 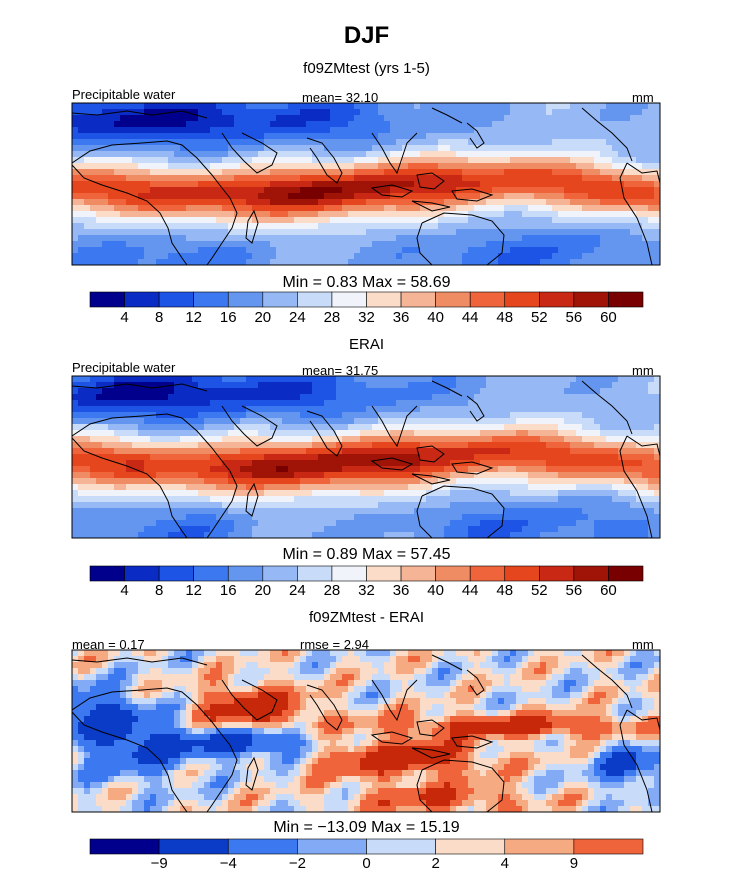 I want to click on colorbar-tick-label: 48, so click(x=505, y=317).